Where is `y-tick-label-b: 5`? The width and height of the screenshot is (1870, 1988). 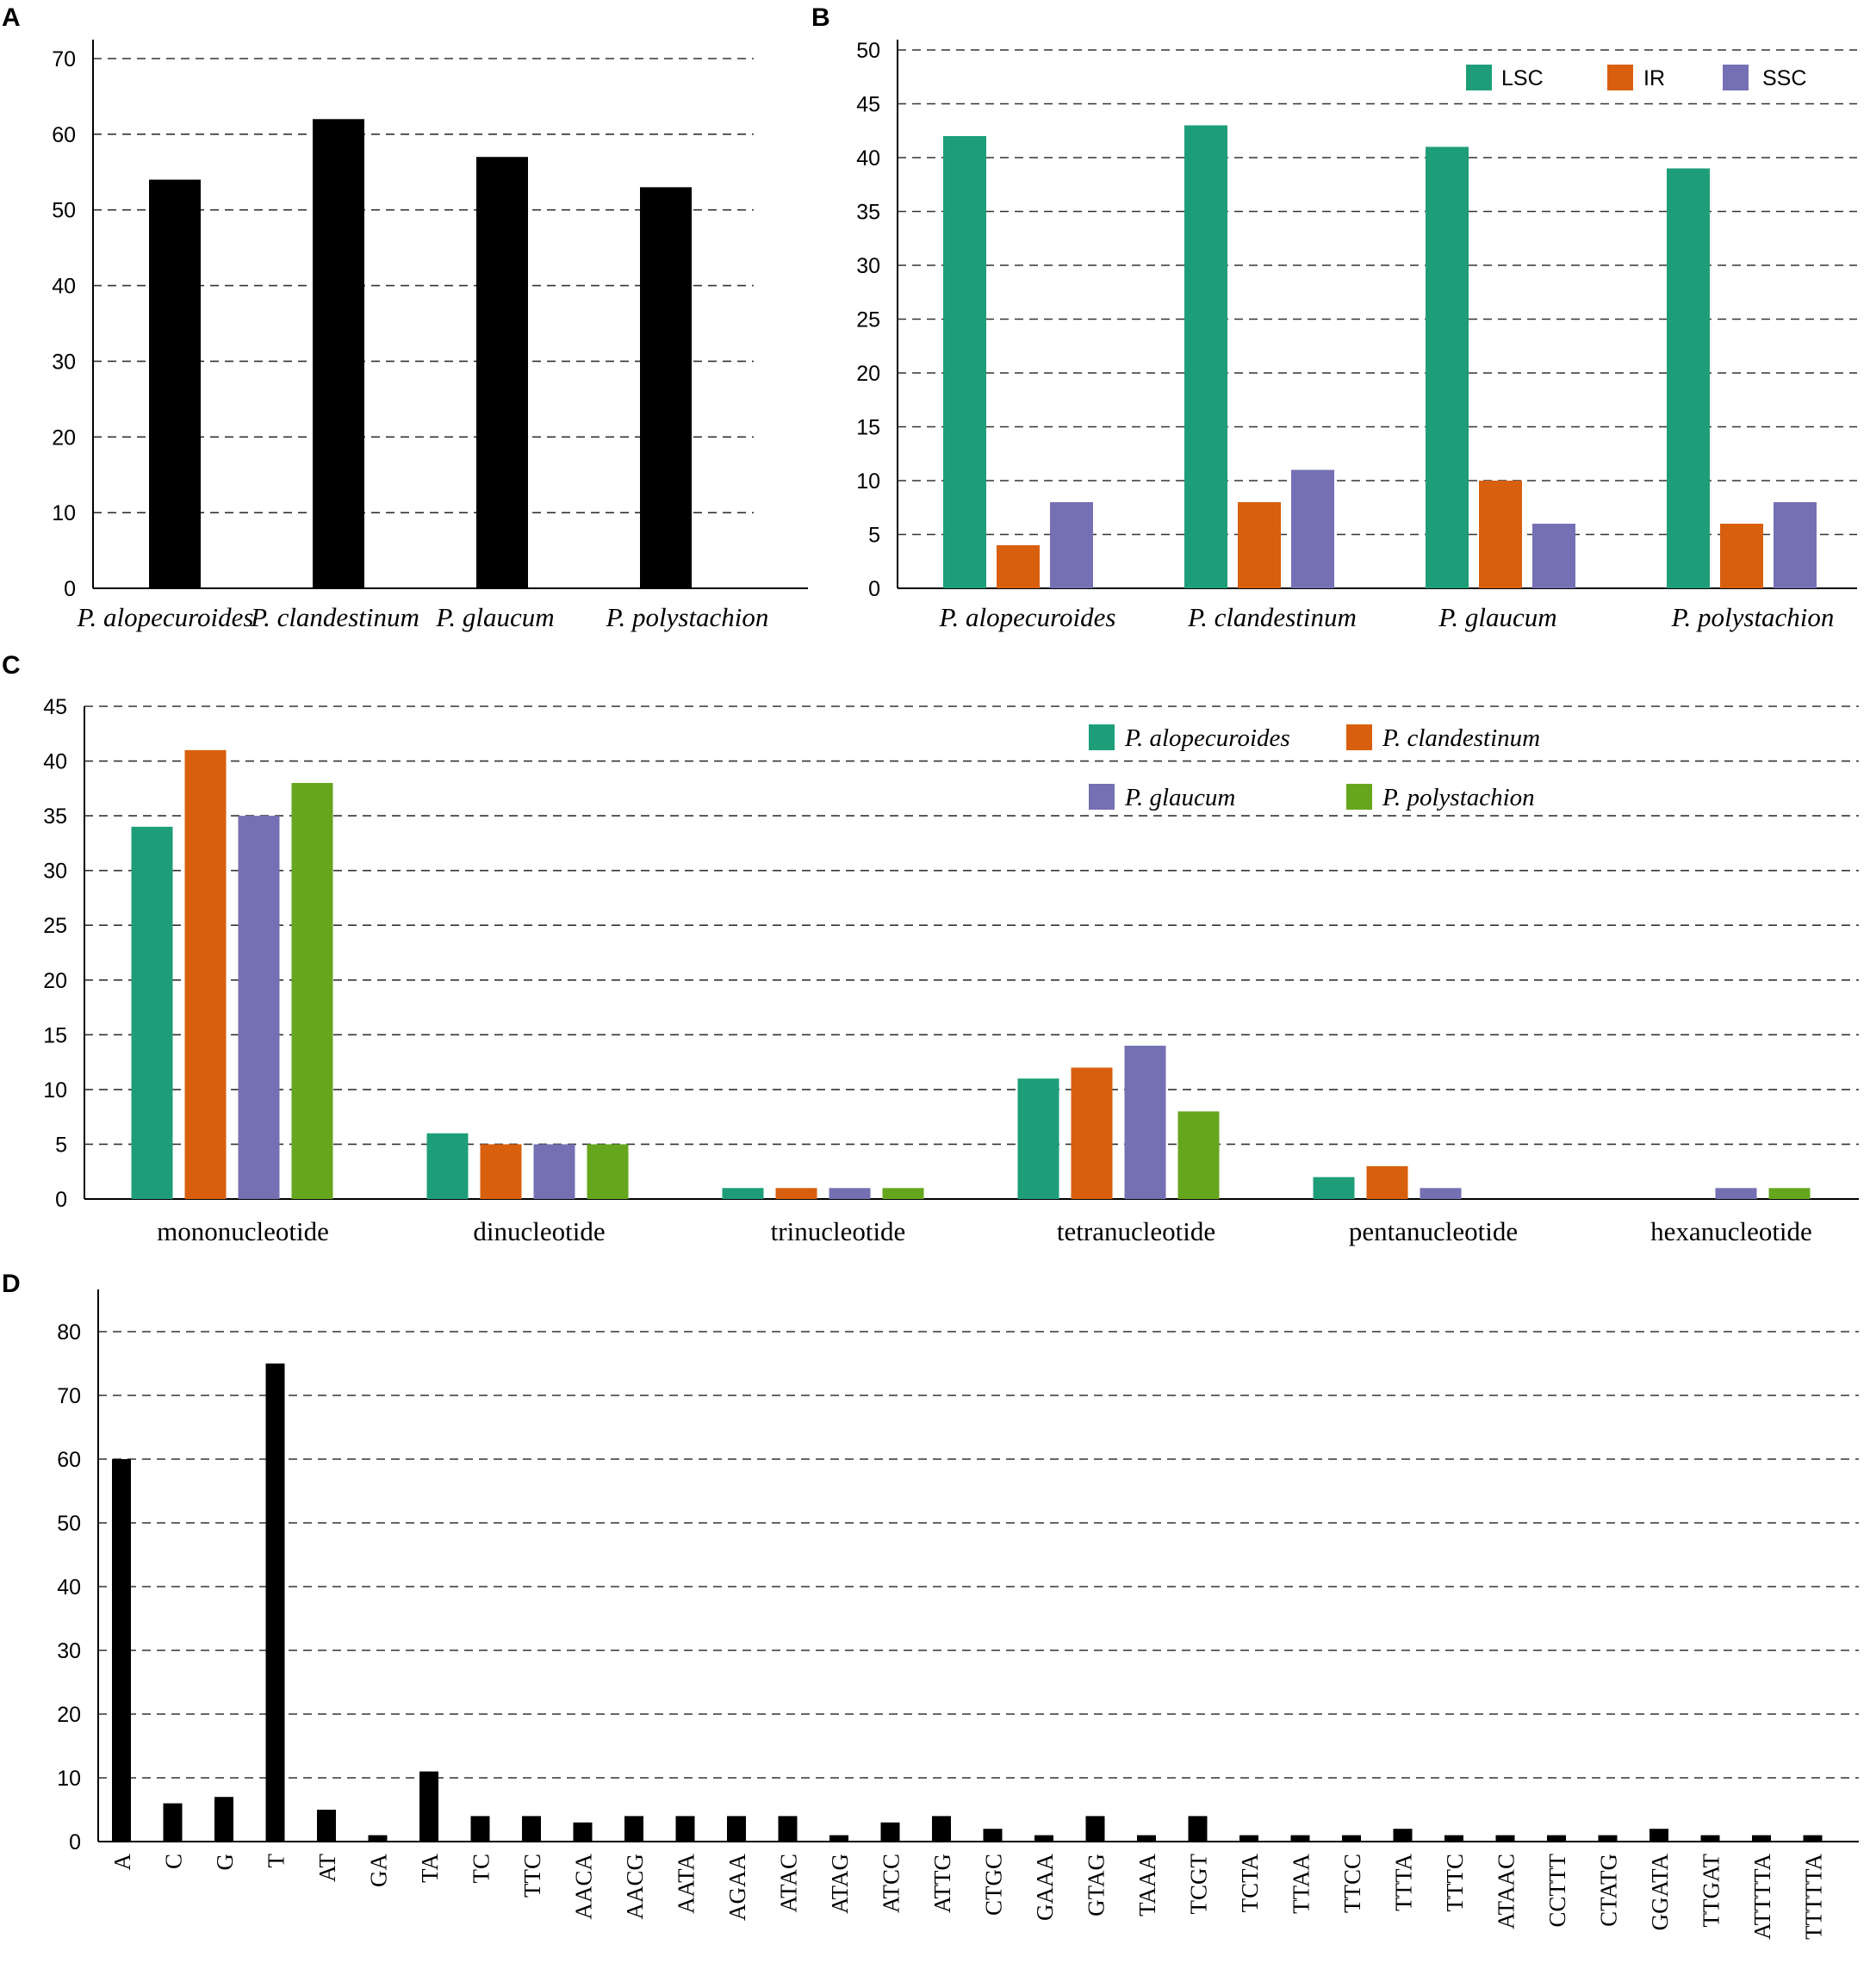 y-tick-label-b: 5 is located at coordinates (874, 536).